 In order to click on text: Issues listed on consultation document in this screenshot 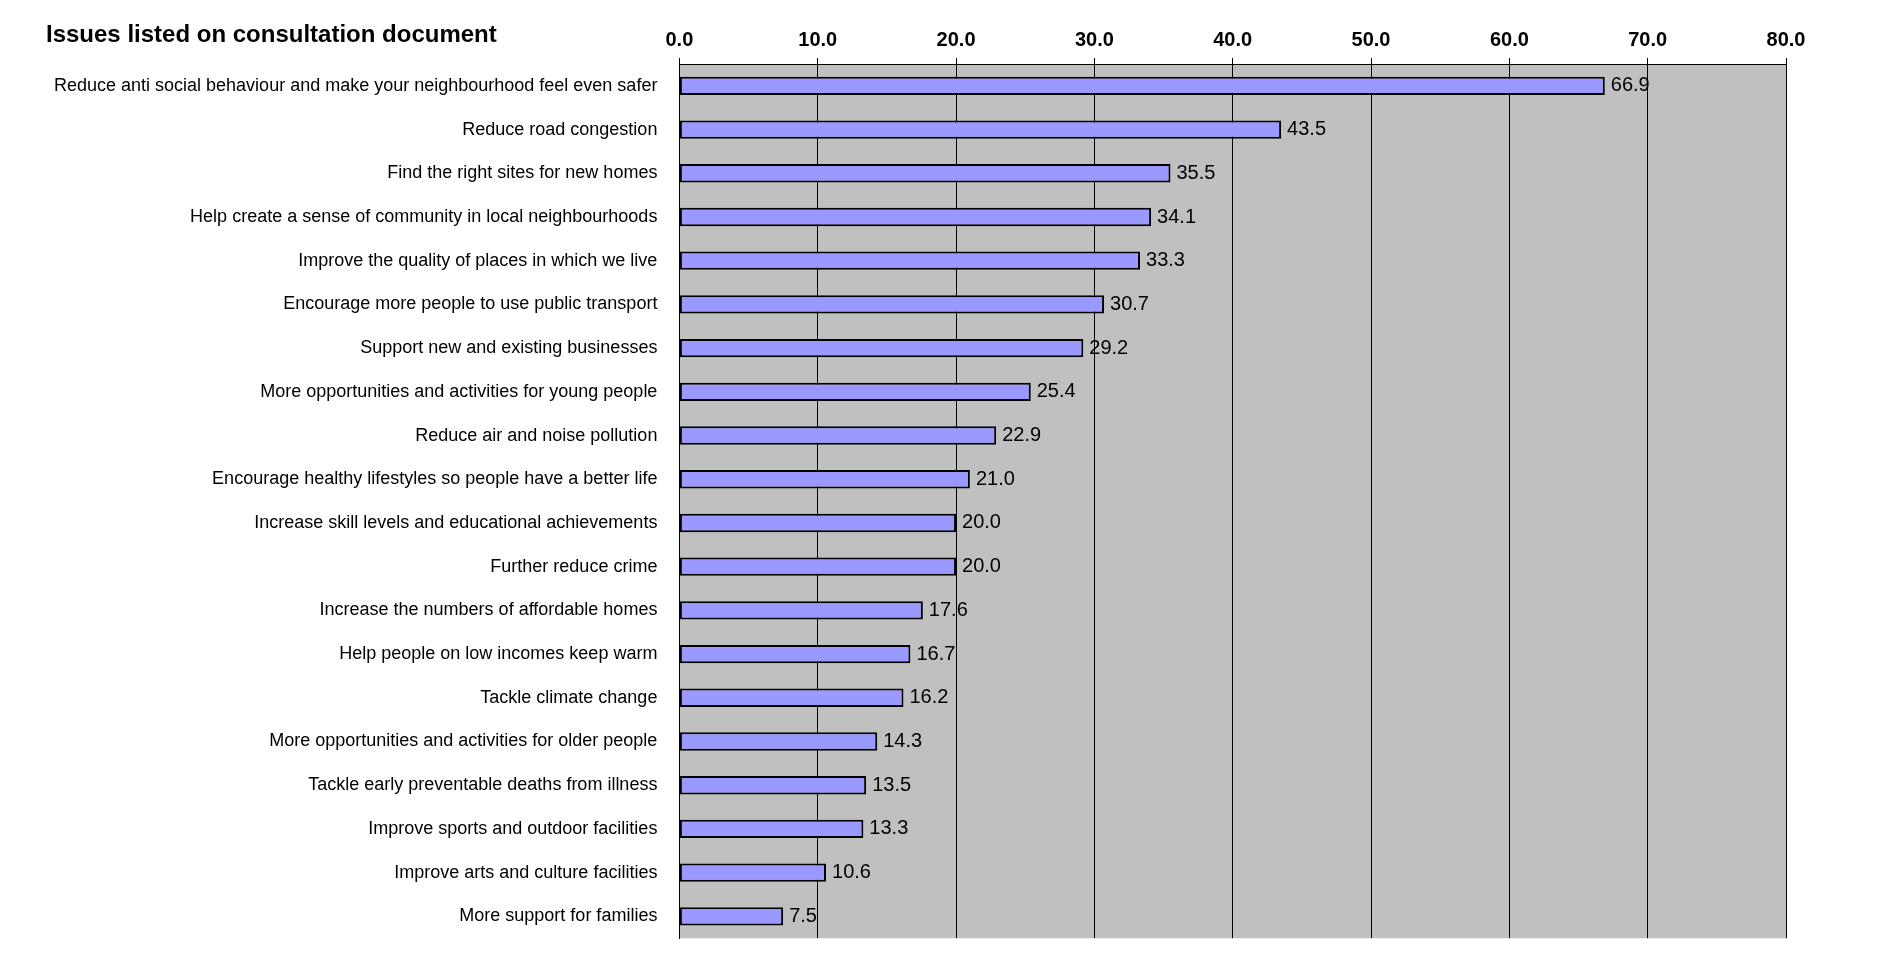, I will do `click(271, 34)`.